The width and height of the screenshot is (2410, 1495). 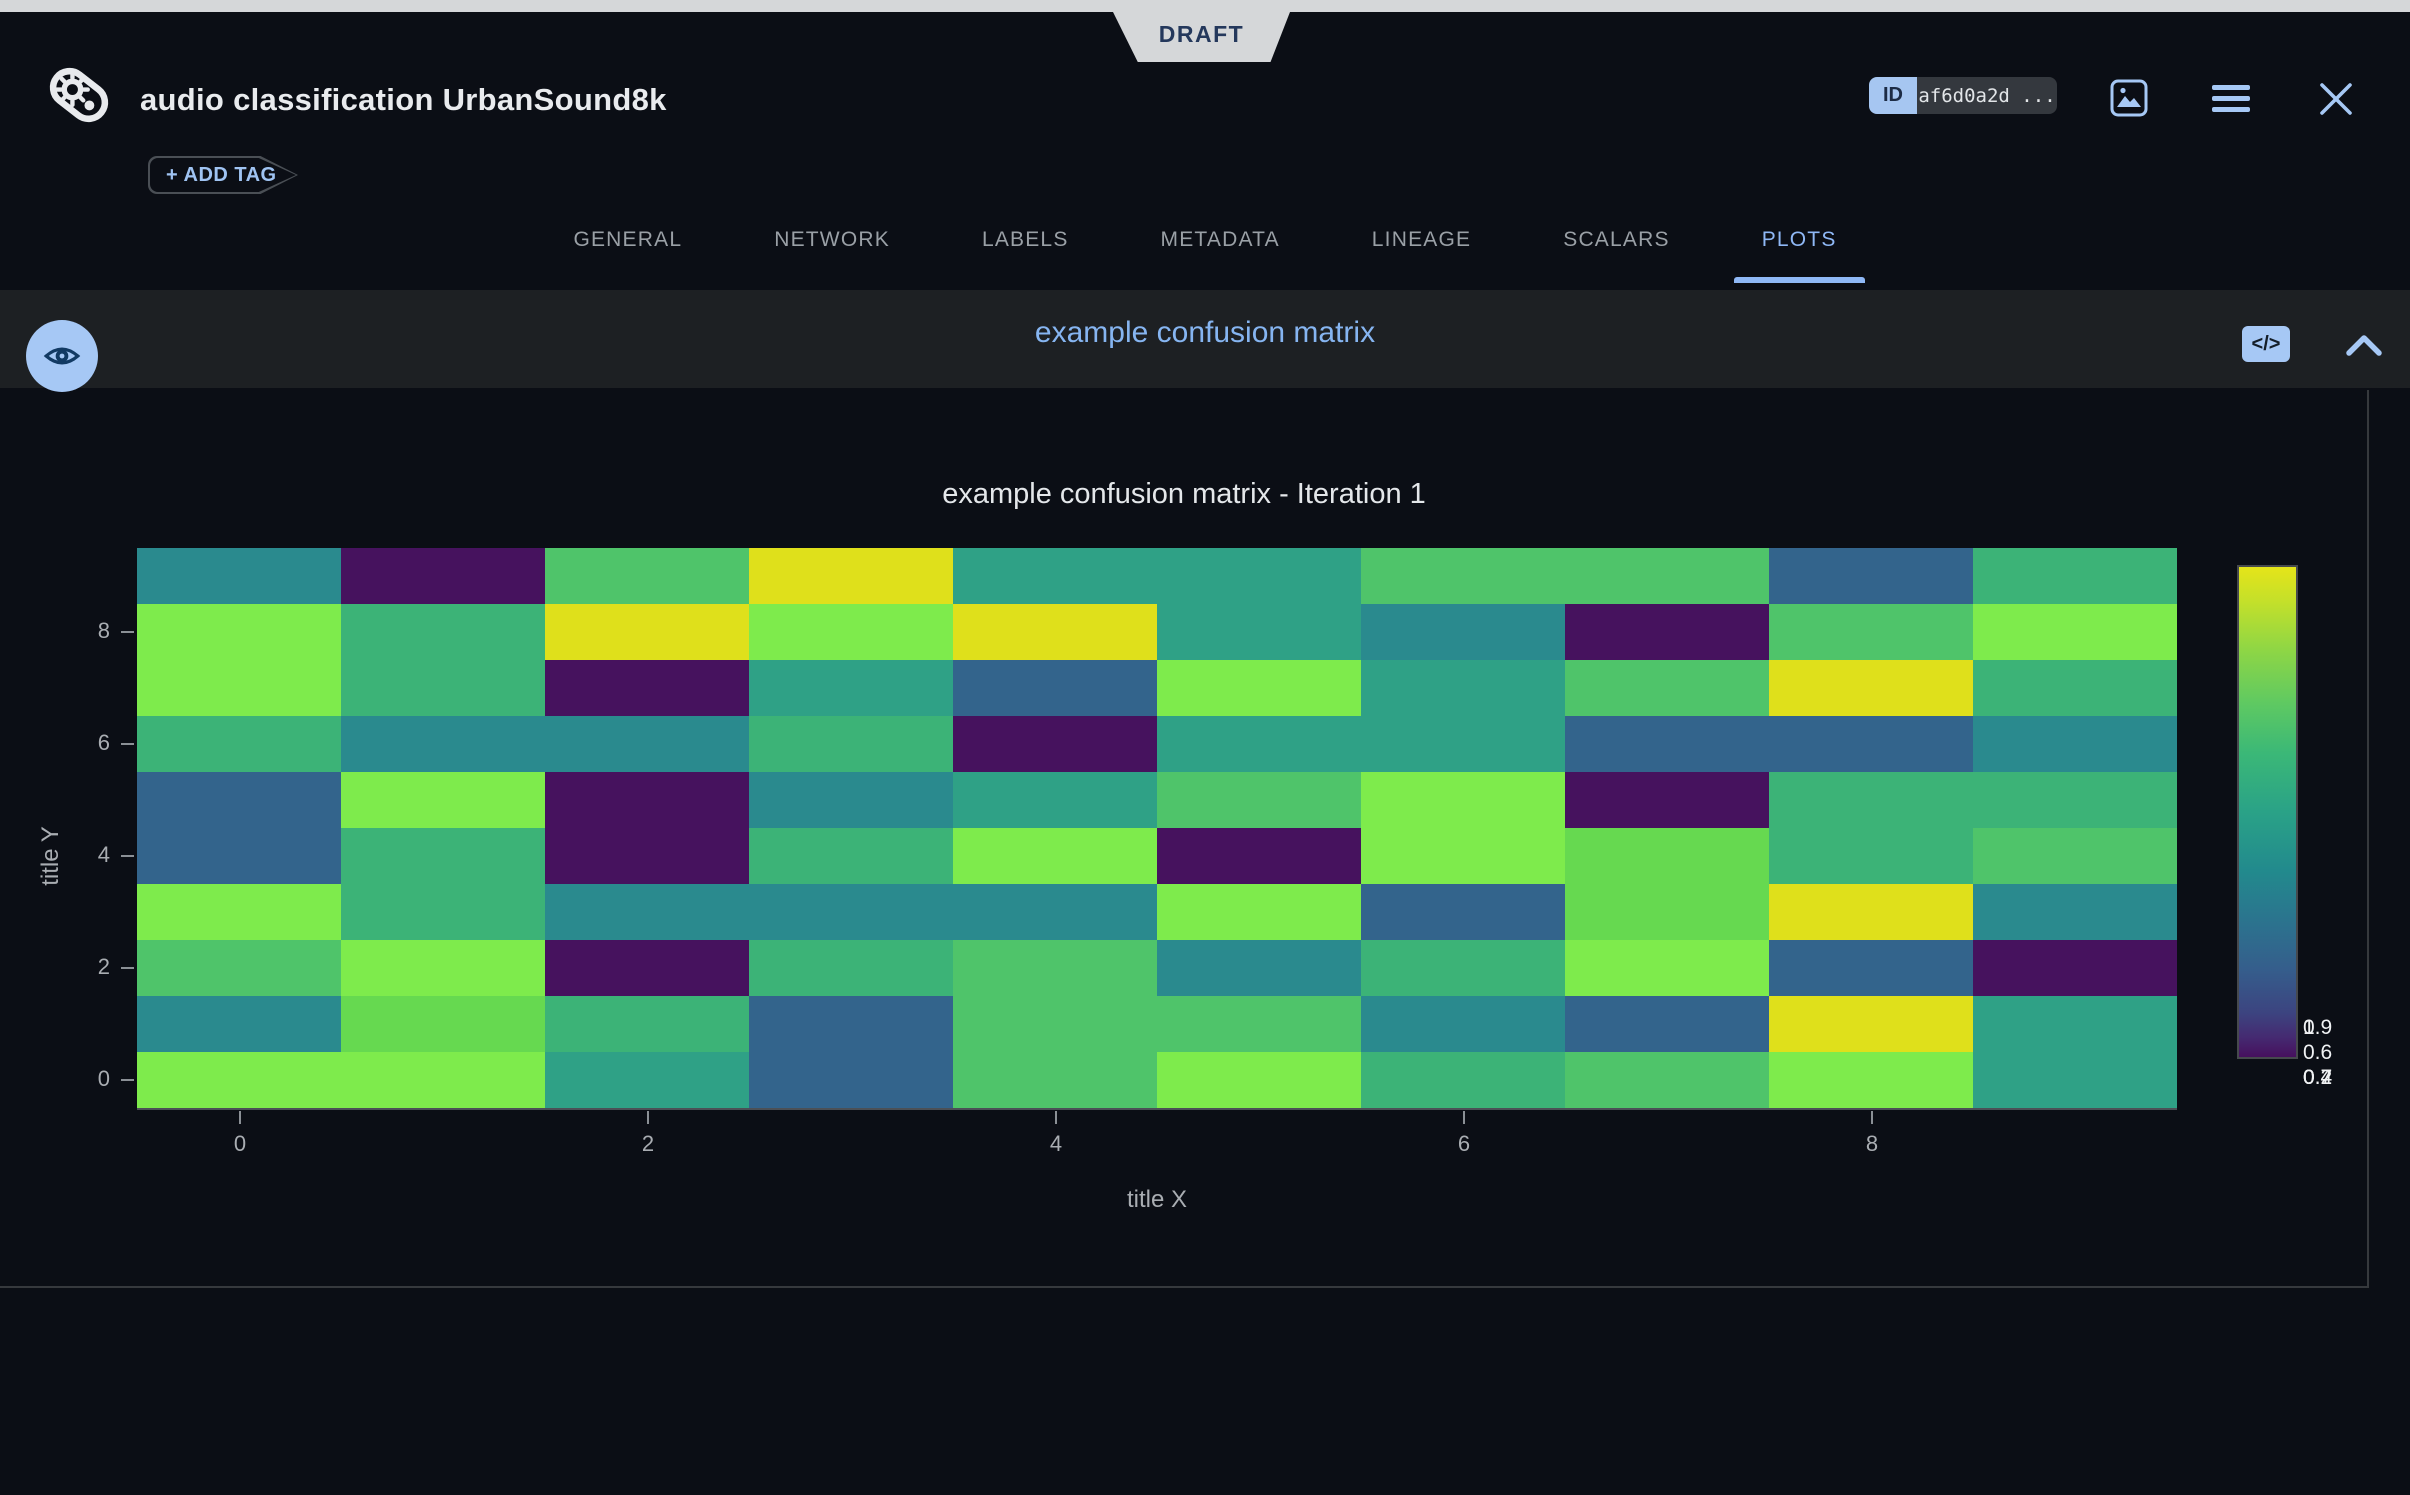 I want to click on view-source-button: </>, so click(x=2266, y=344).